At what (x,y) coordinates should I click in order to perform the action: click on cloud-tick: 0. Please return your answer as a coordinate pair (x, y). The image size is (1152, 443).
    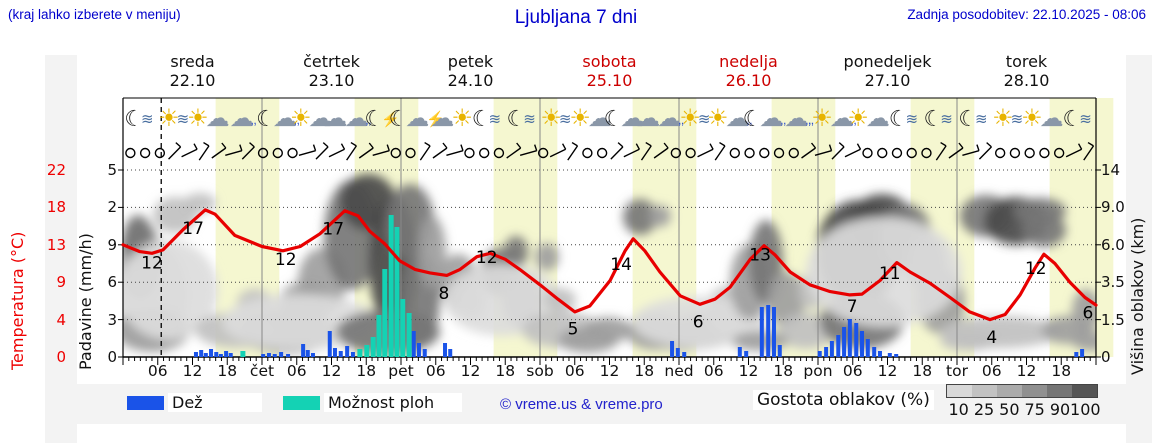
    Looking at the image, I should click on (1106, 357).